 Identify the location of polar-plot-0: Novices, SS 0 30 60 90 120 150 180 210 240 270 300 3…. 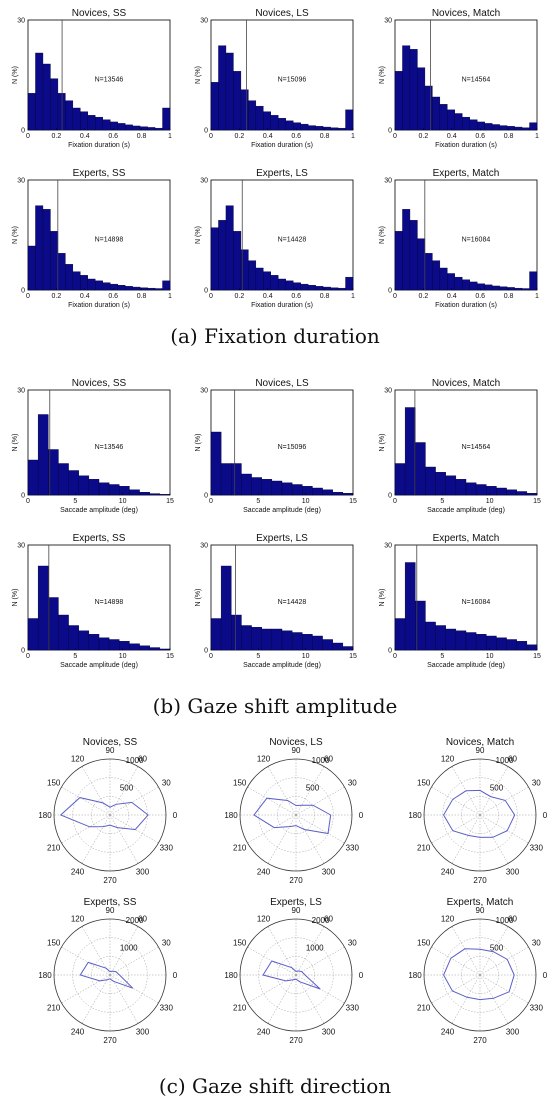
(107, 811).